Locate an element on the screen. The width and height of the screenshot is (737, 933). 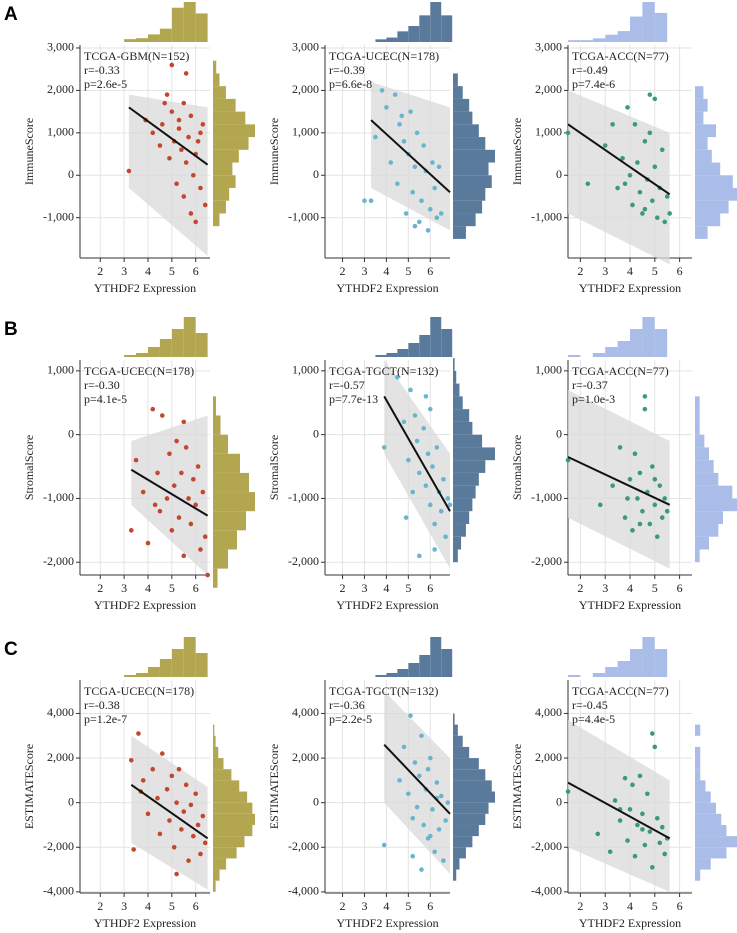
y-tick-label: 0 is located at coordinates (71, 433).